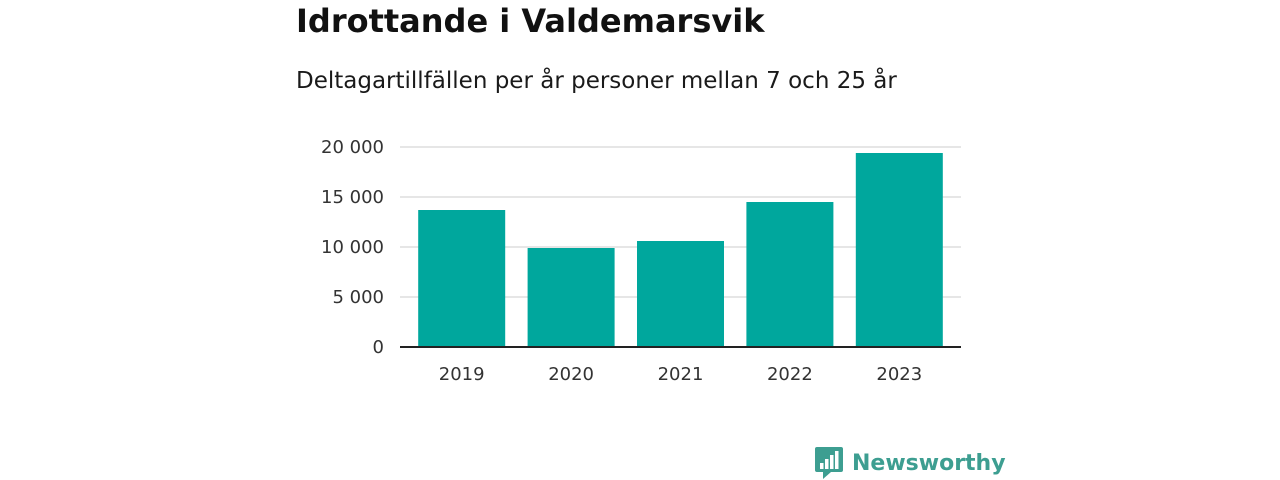 This screenshot has width=1280, height=480. What do you see at coordinates (462, 374) in the screenshot?
I see `x-tick-label: 2019` at bounding box center [462, 374].